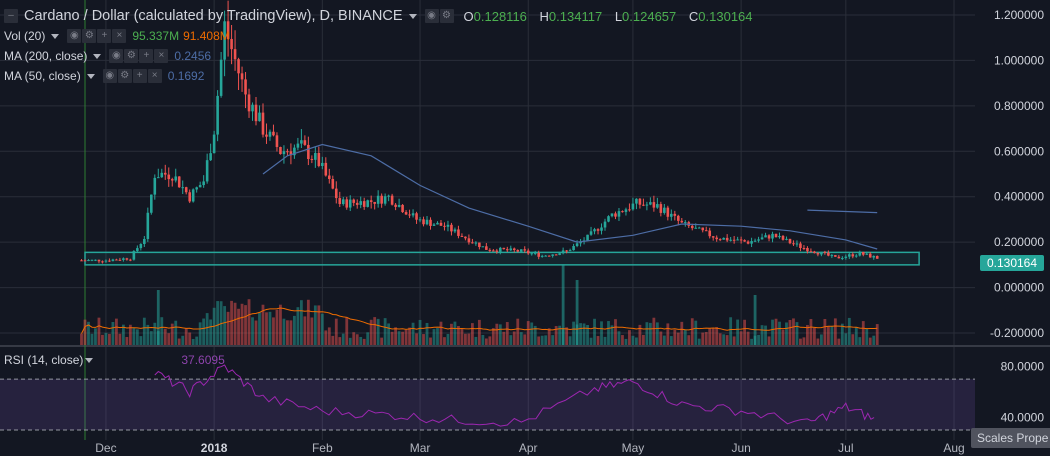  Describe the element at coordinates (1019, 197) in the screenshot. I see `y-tick-label: 0.400000` at that location.